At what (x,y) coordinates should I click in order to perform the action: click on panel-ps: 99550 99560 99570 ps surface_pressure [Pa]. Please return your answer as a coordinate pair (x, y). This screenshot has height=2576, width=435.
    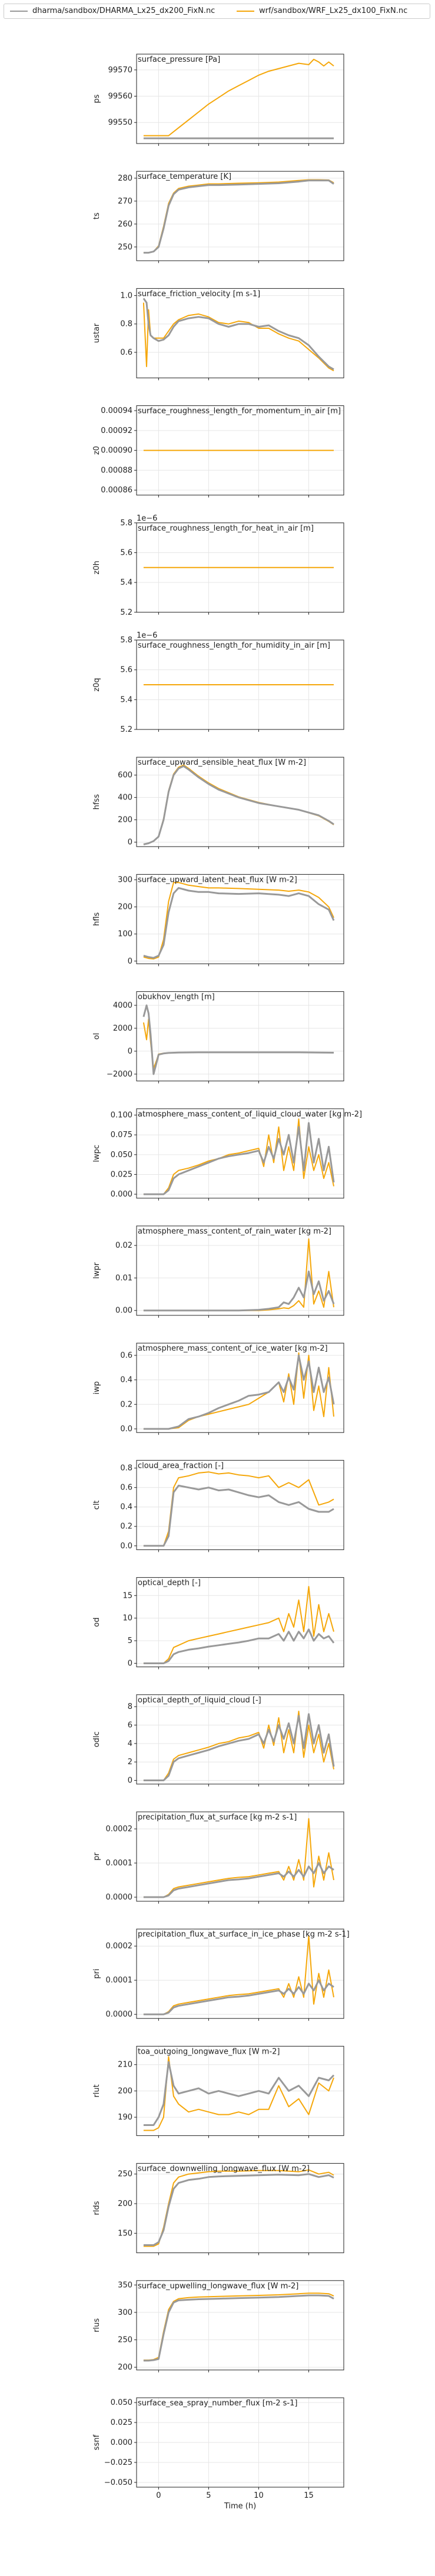
    Looking at the image, I should click on (218, 100).